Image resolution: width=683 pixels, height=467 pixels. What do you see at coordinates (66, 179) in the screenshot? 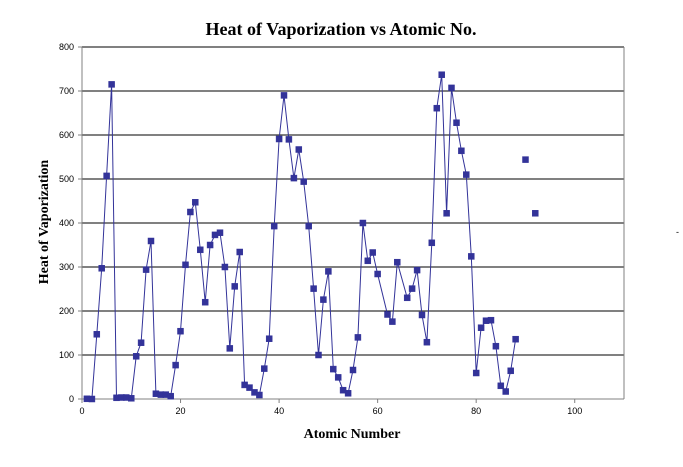
I see `y-tick-label: 500` at bounding box center [66, 179].